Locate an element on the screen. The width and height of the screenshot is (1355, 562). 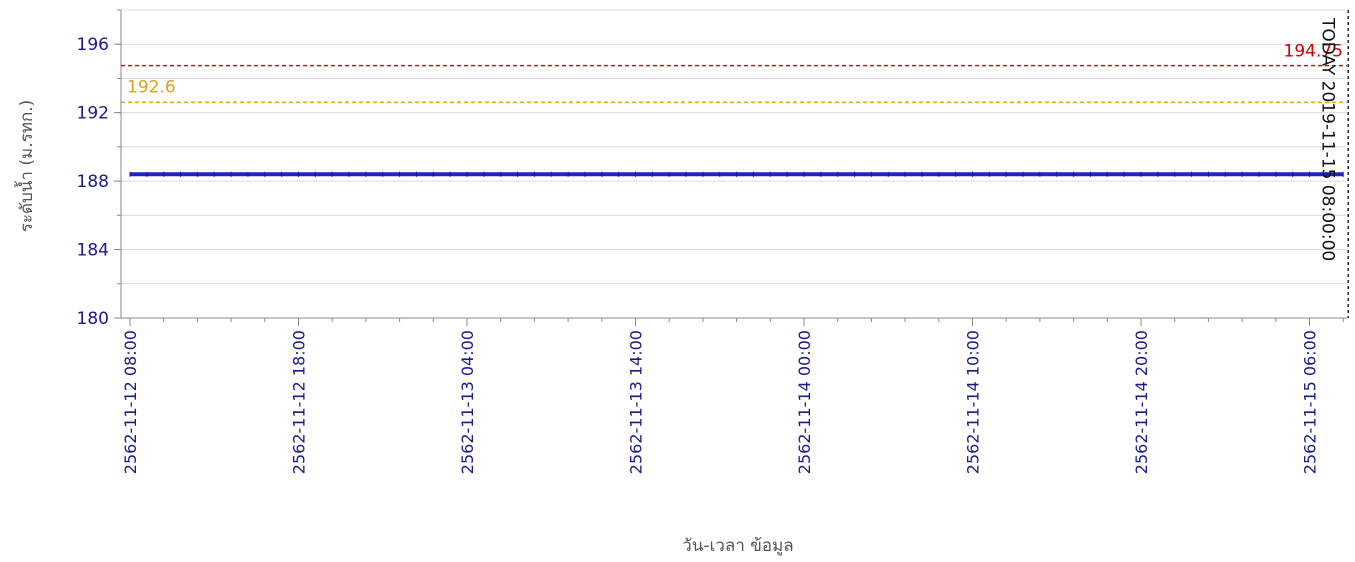
x-tick-label: 2562-11-13 14:00 is located at coordinates (636, 402).